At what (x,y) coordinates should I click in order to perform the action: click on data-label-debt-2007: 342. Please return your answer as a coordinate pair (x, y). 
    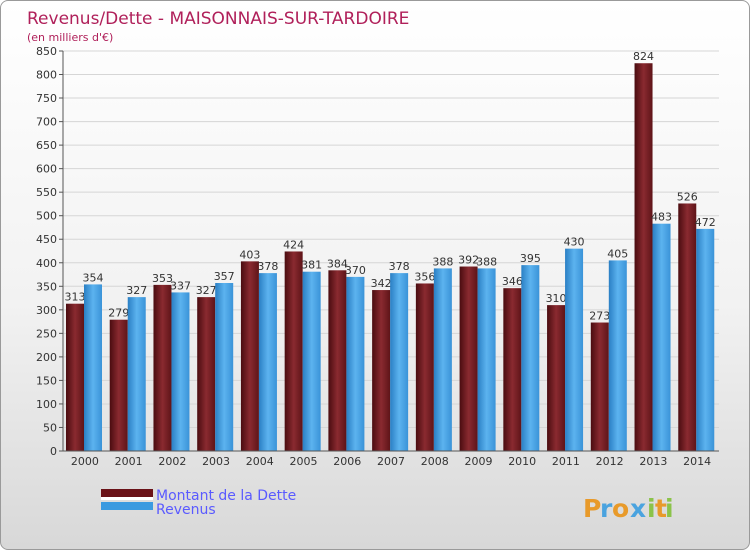
    Looking at the image, I should click on (381, 283).